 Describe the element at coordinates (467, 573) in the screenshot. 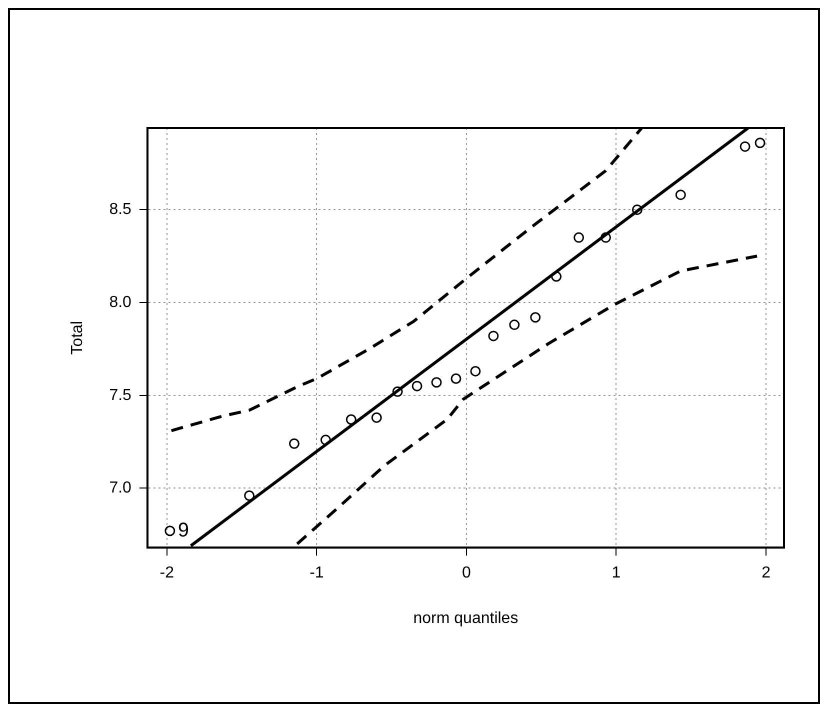

I see `x-tick-label: 0` at that location.